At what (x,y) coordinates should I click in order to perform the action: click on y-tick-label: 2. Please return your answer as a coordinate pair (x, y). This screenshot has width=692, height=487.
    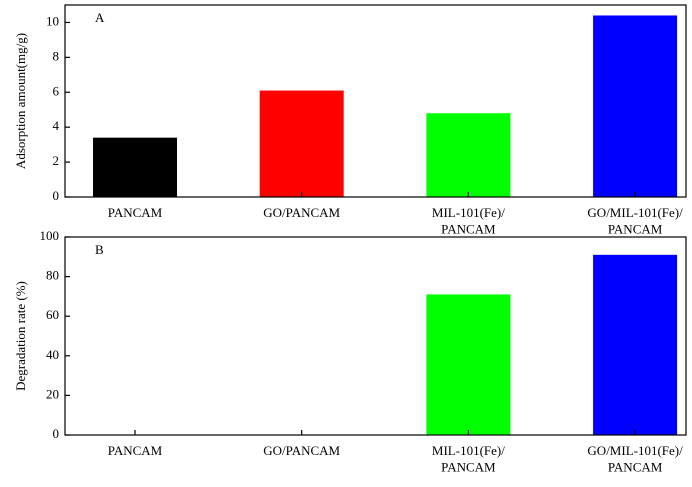
    Looking at the image, I should click on (56, 160).